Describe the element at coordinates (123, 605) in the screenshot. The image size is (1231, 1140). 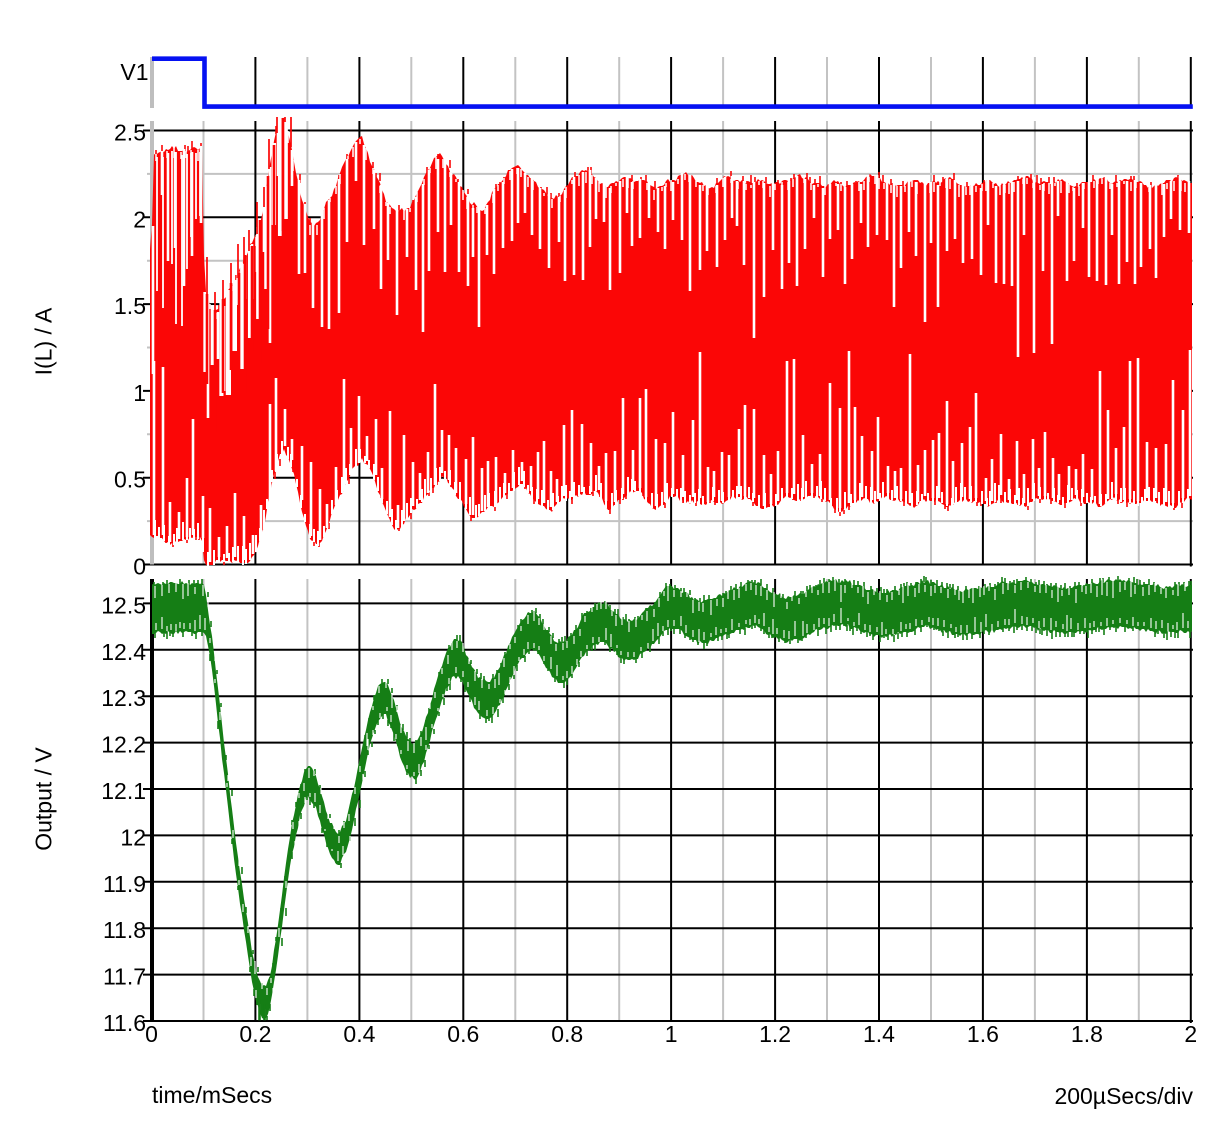
I see `svg-text: 12.5` at that location.